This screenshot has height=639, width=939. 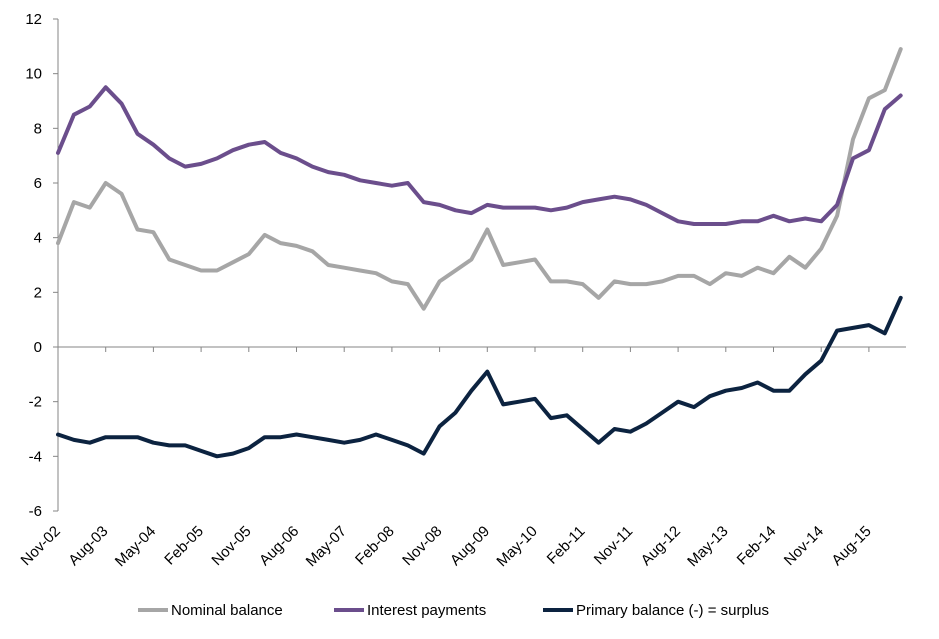 I want to click on legend-item-interest-payments: Interest payments, so click(x=410, y=610).